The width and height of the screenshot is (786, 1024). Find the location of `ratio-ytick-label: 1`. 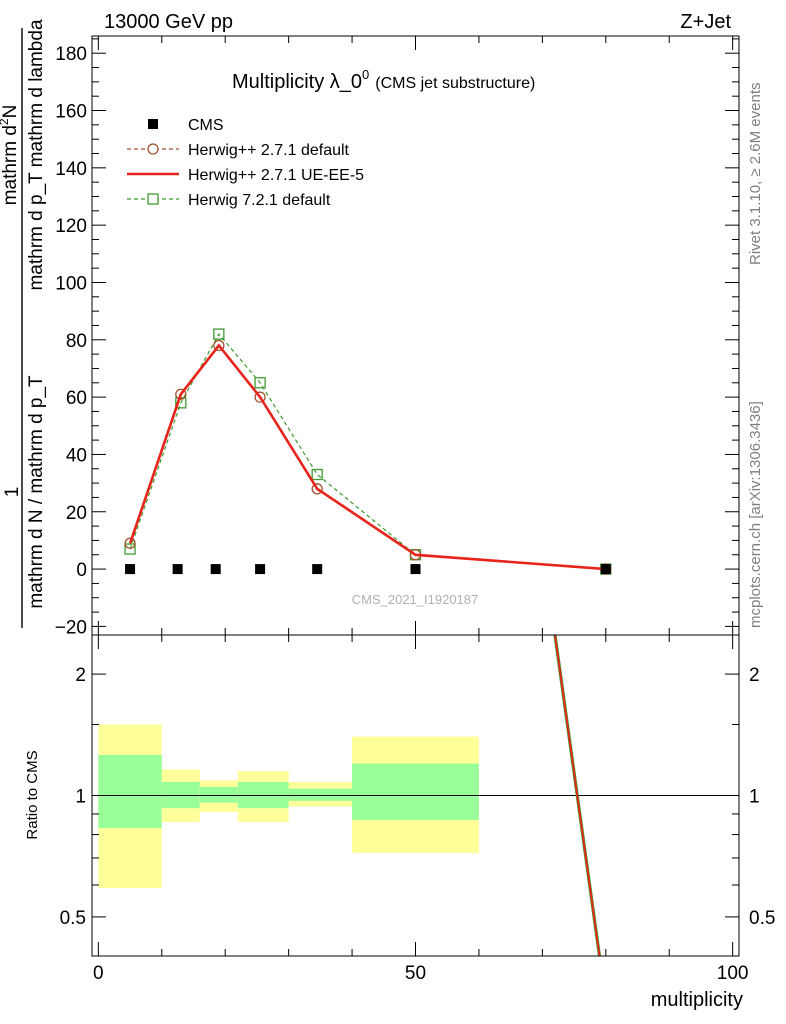

ratio-ytick-label: 1 is located at coordinates (80, 797).